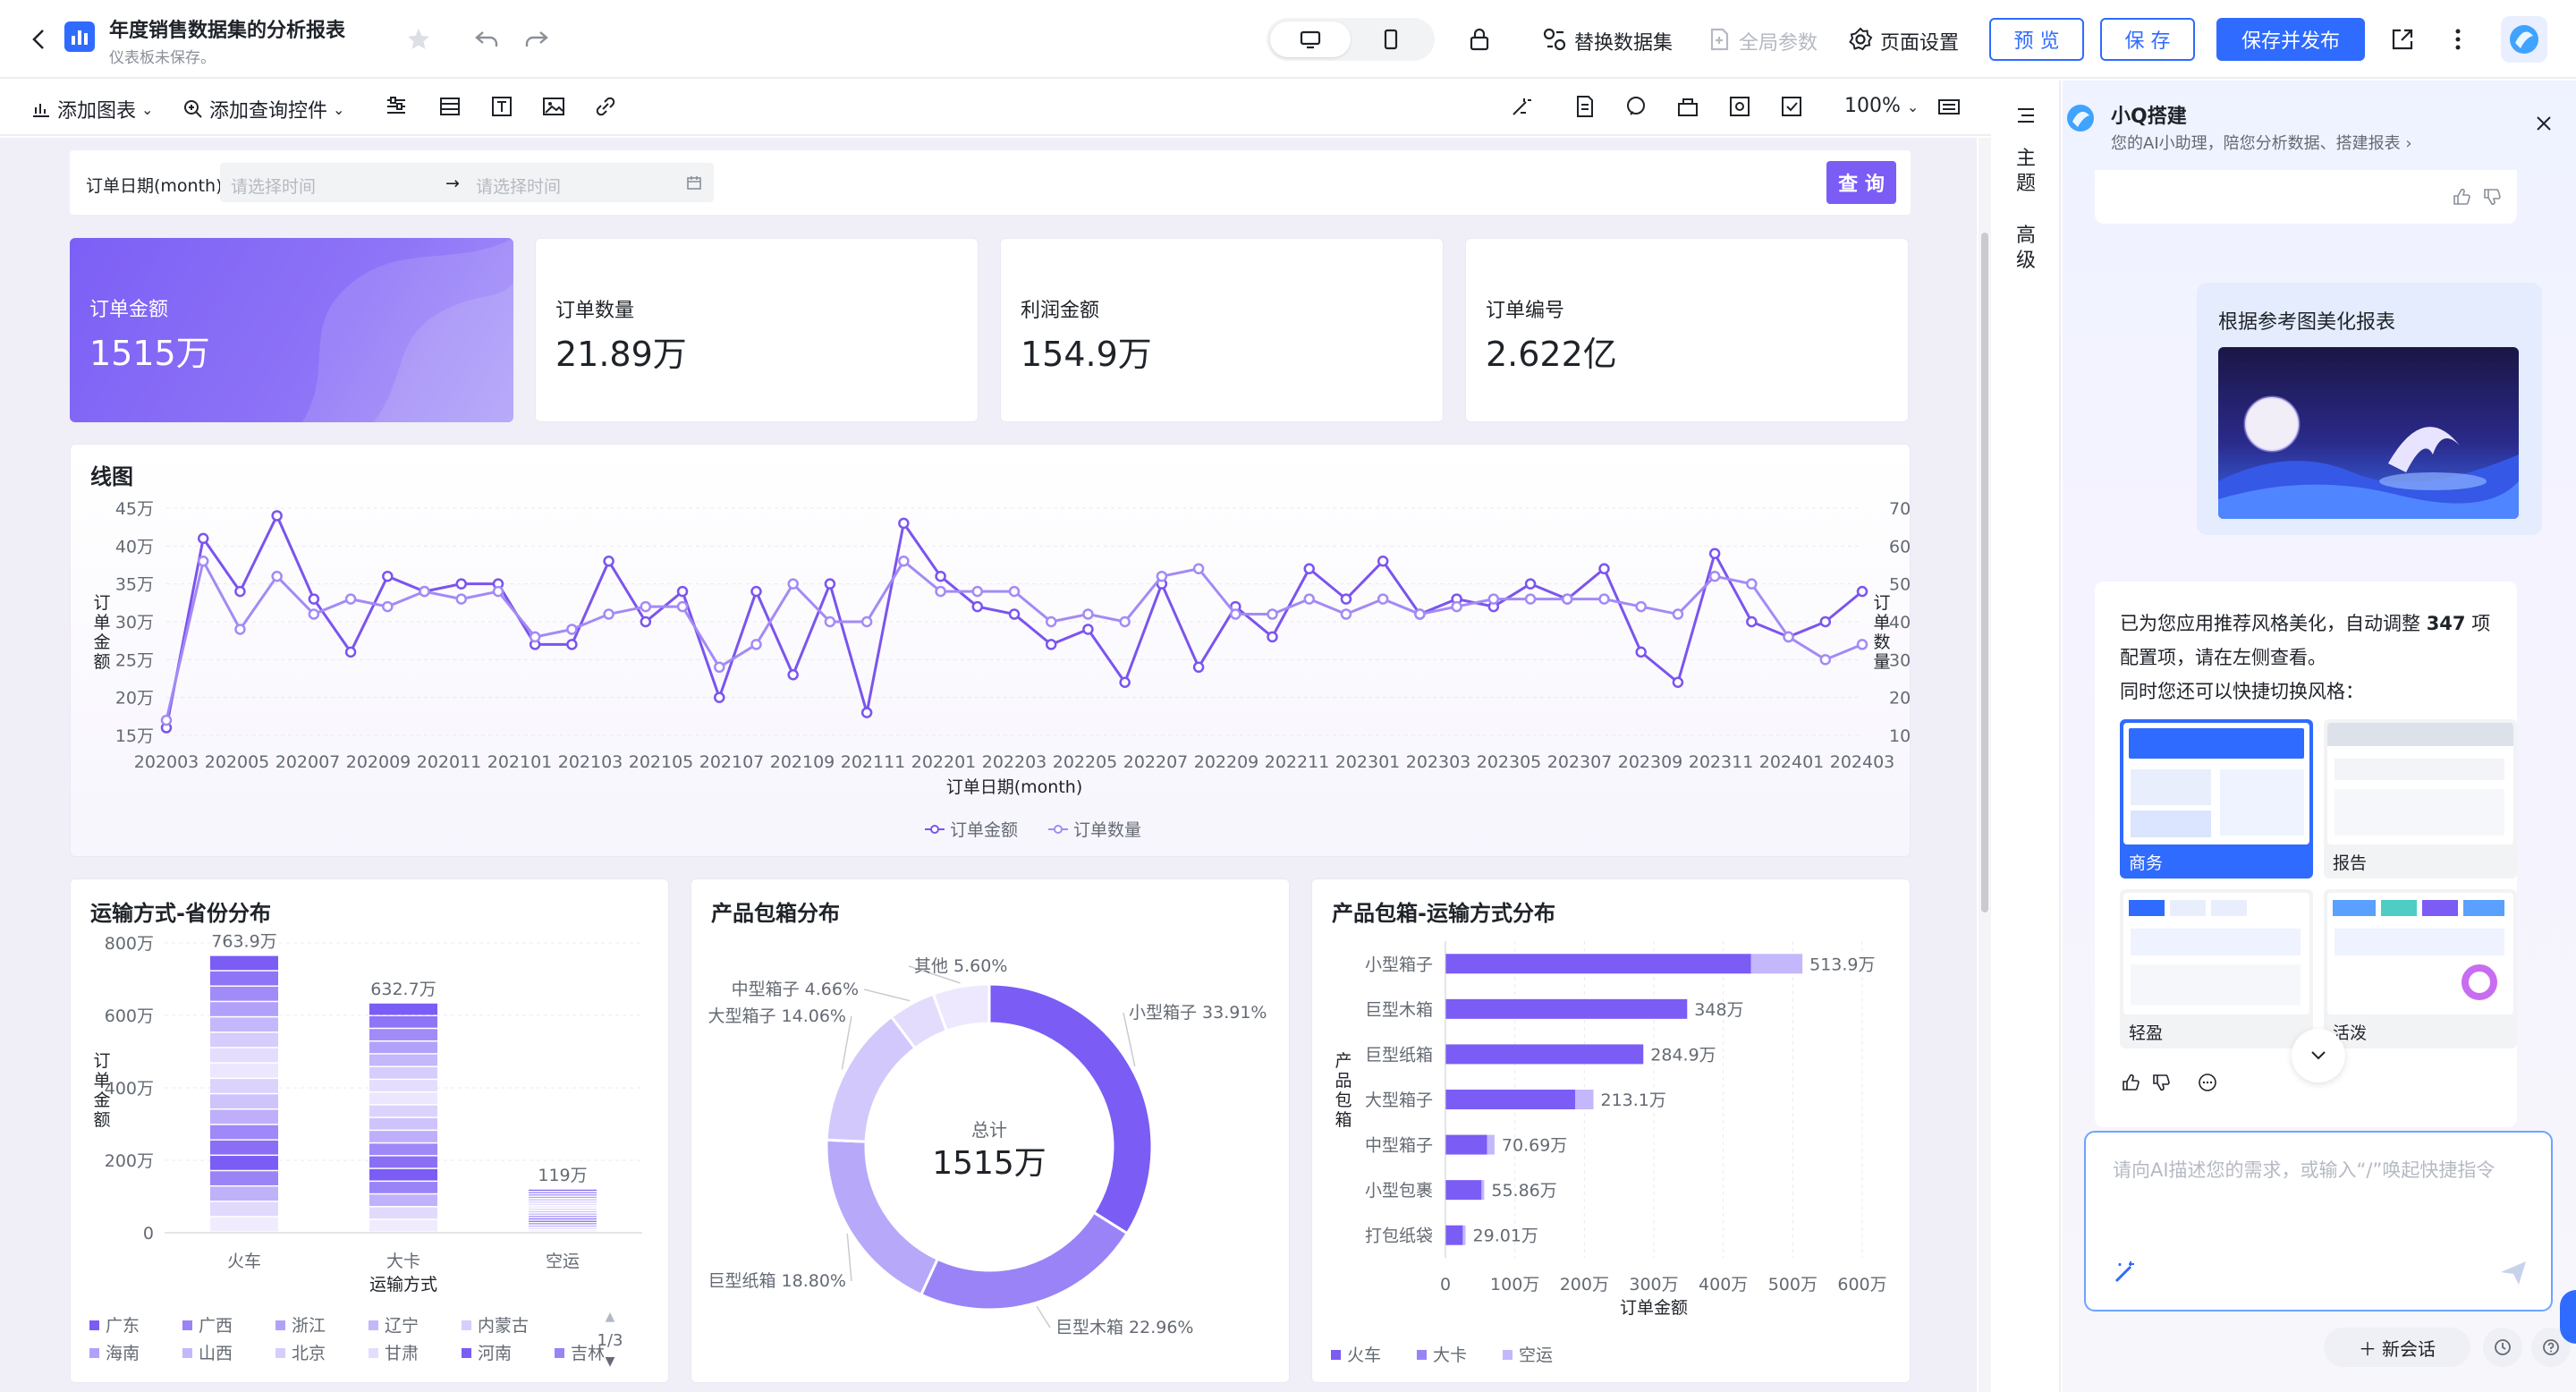  What do you see at coordinates (1391, 39) in the screenshot?
I see `mobile-view-toggle` at bounding box center [1391, 39].